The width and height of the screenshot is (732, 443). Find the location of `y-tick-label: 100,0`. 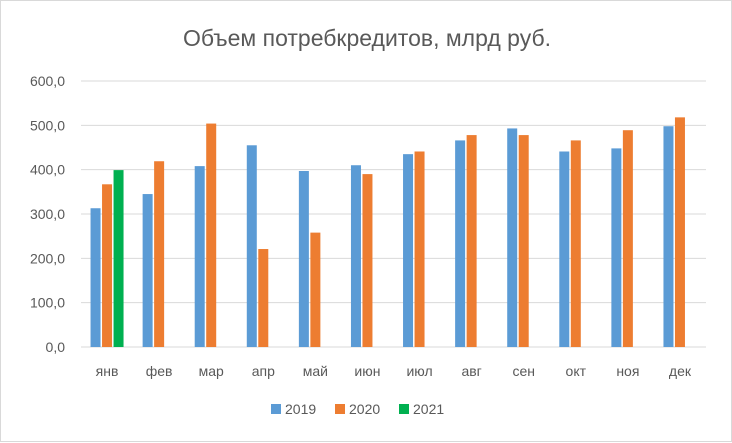

y-tick-label: 100,0 is located at coordinates (47, 303).